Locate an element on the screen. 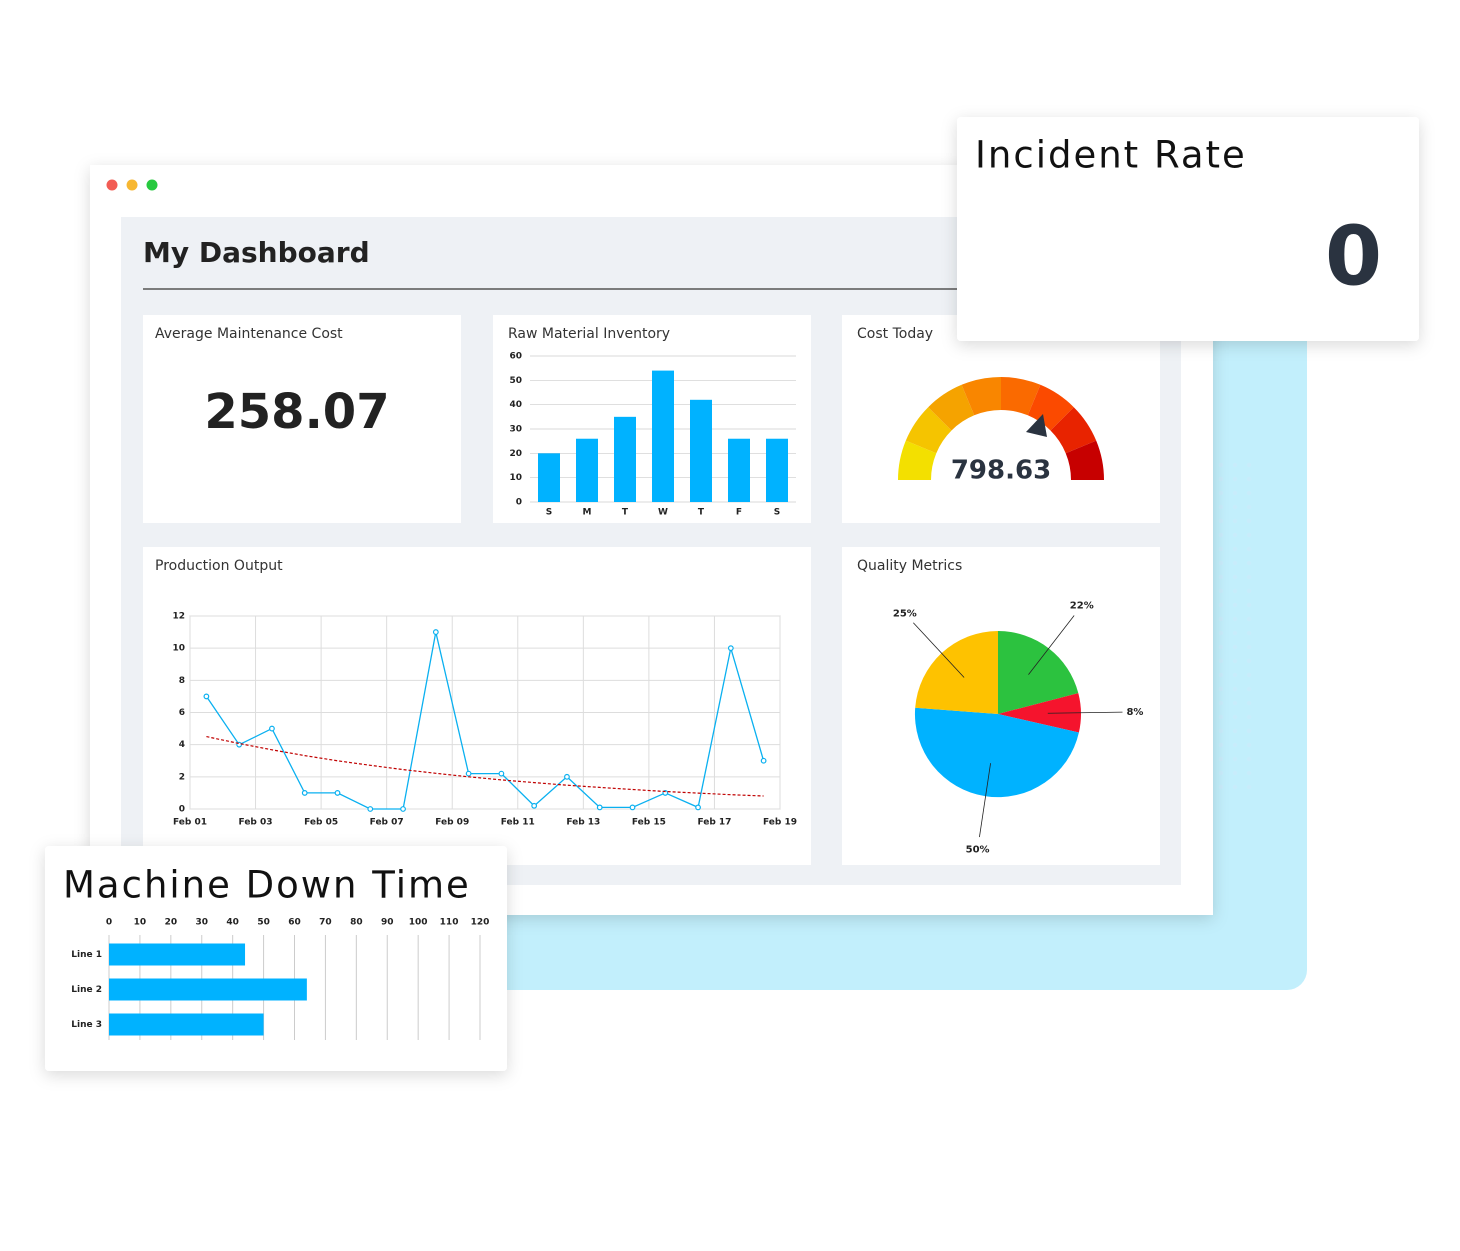 Image resolution: width=1460 pixels, height=1251 pixels. card-title: Cost Today is located at coordinates (895, 334).